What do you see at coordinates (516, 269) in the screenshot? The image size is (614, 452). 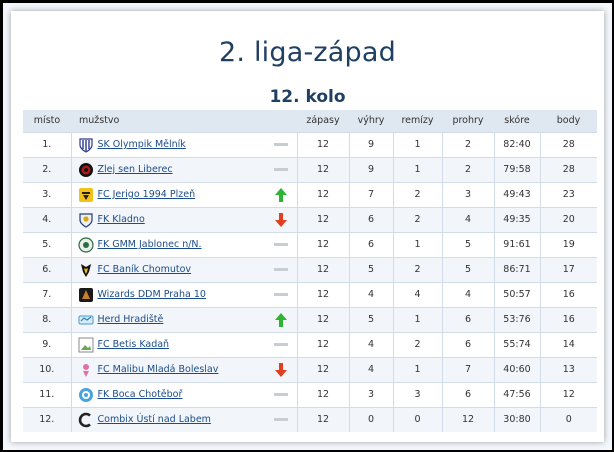 I see `score-cell: 86:71` at bounding box center [516, 269].